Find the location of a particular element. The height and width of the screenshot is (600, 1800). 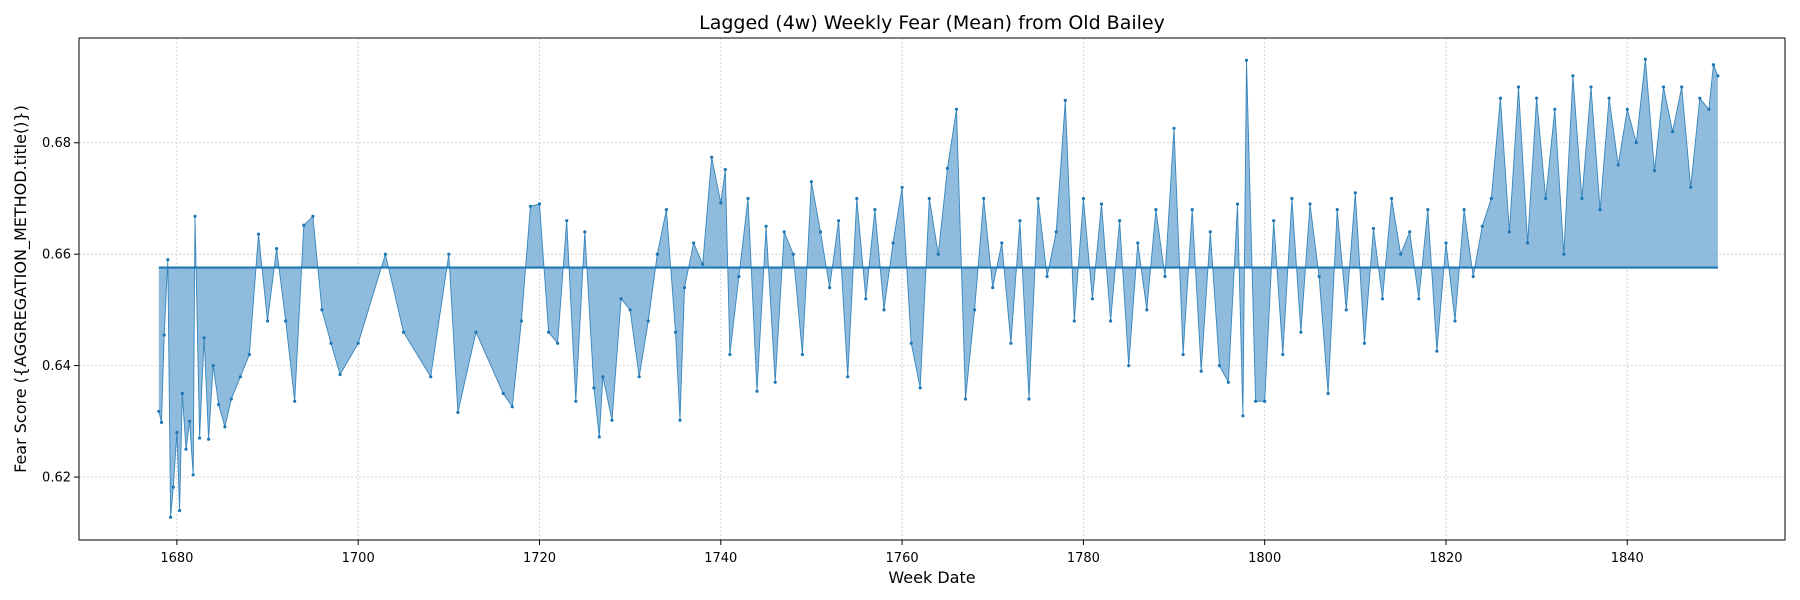

x-tick-label: 1820 is located at coordinates (1445, 558).